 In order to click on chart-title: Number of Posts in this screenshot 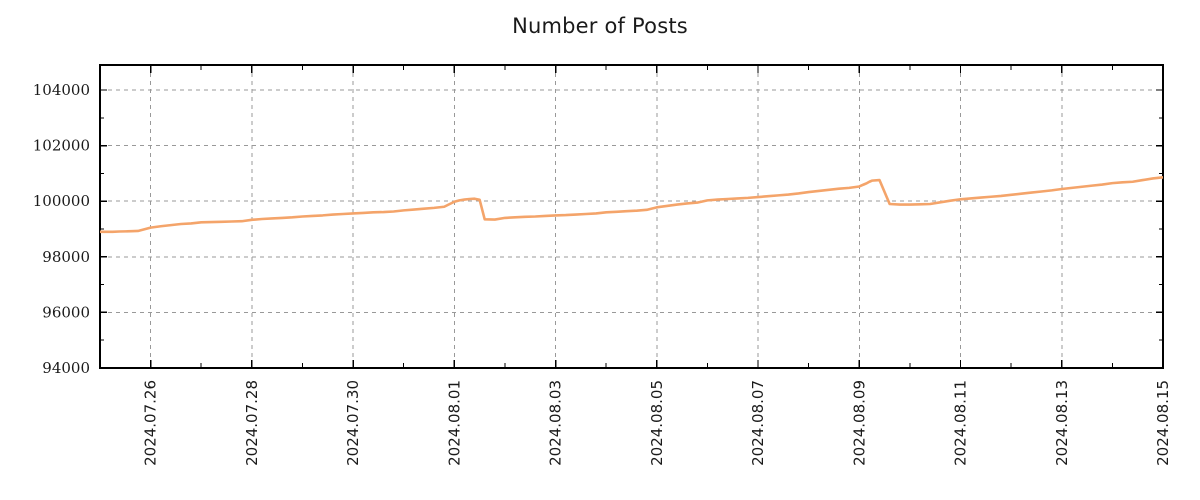, I will do `click(600, 26)`.